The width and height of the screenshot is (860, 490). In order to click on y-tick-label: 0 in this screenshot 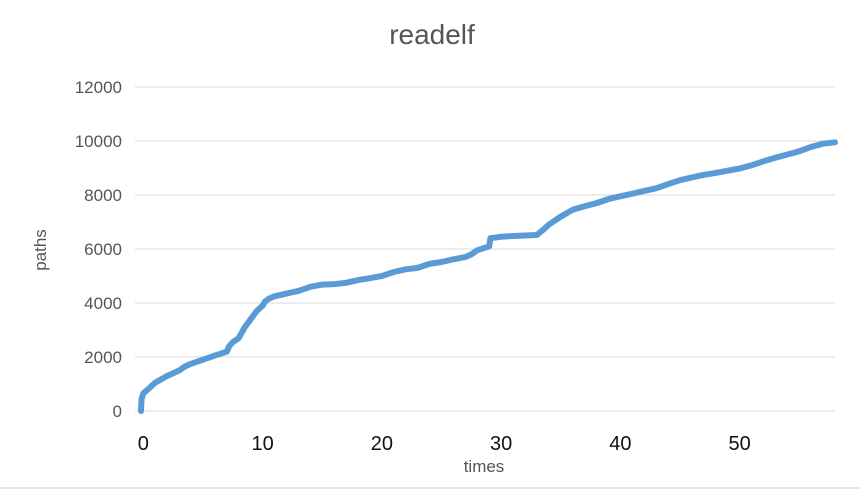, I will do `click(117, 411)`.